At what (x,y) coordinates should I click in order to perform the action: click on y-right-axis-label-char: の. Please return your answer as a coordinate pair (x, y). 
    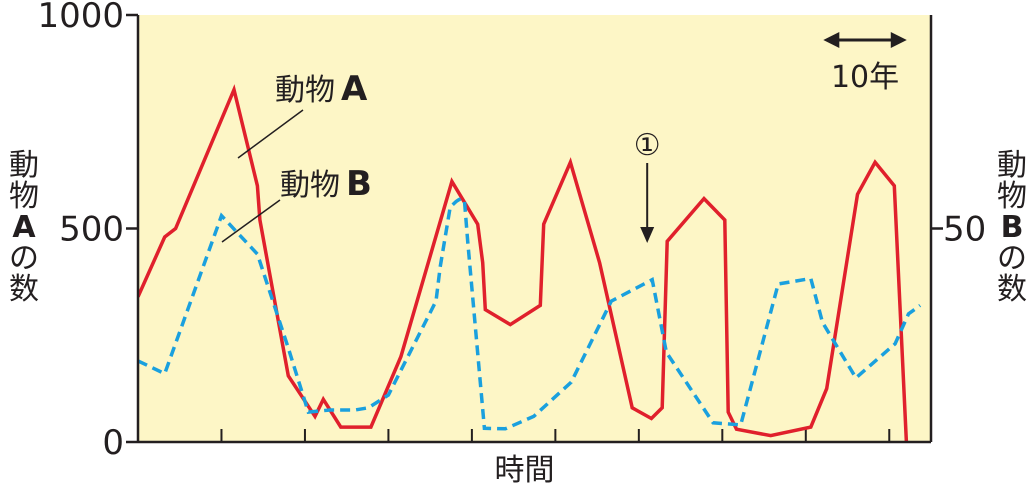
    Looking at the image, I should click on (1012, 258).